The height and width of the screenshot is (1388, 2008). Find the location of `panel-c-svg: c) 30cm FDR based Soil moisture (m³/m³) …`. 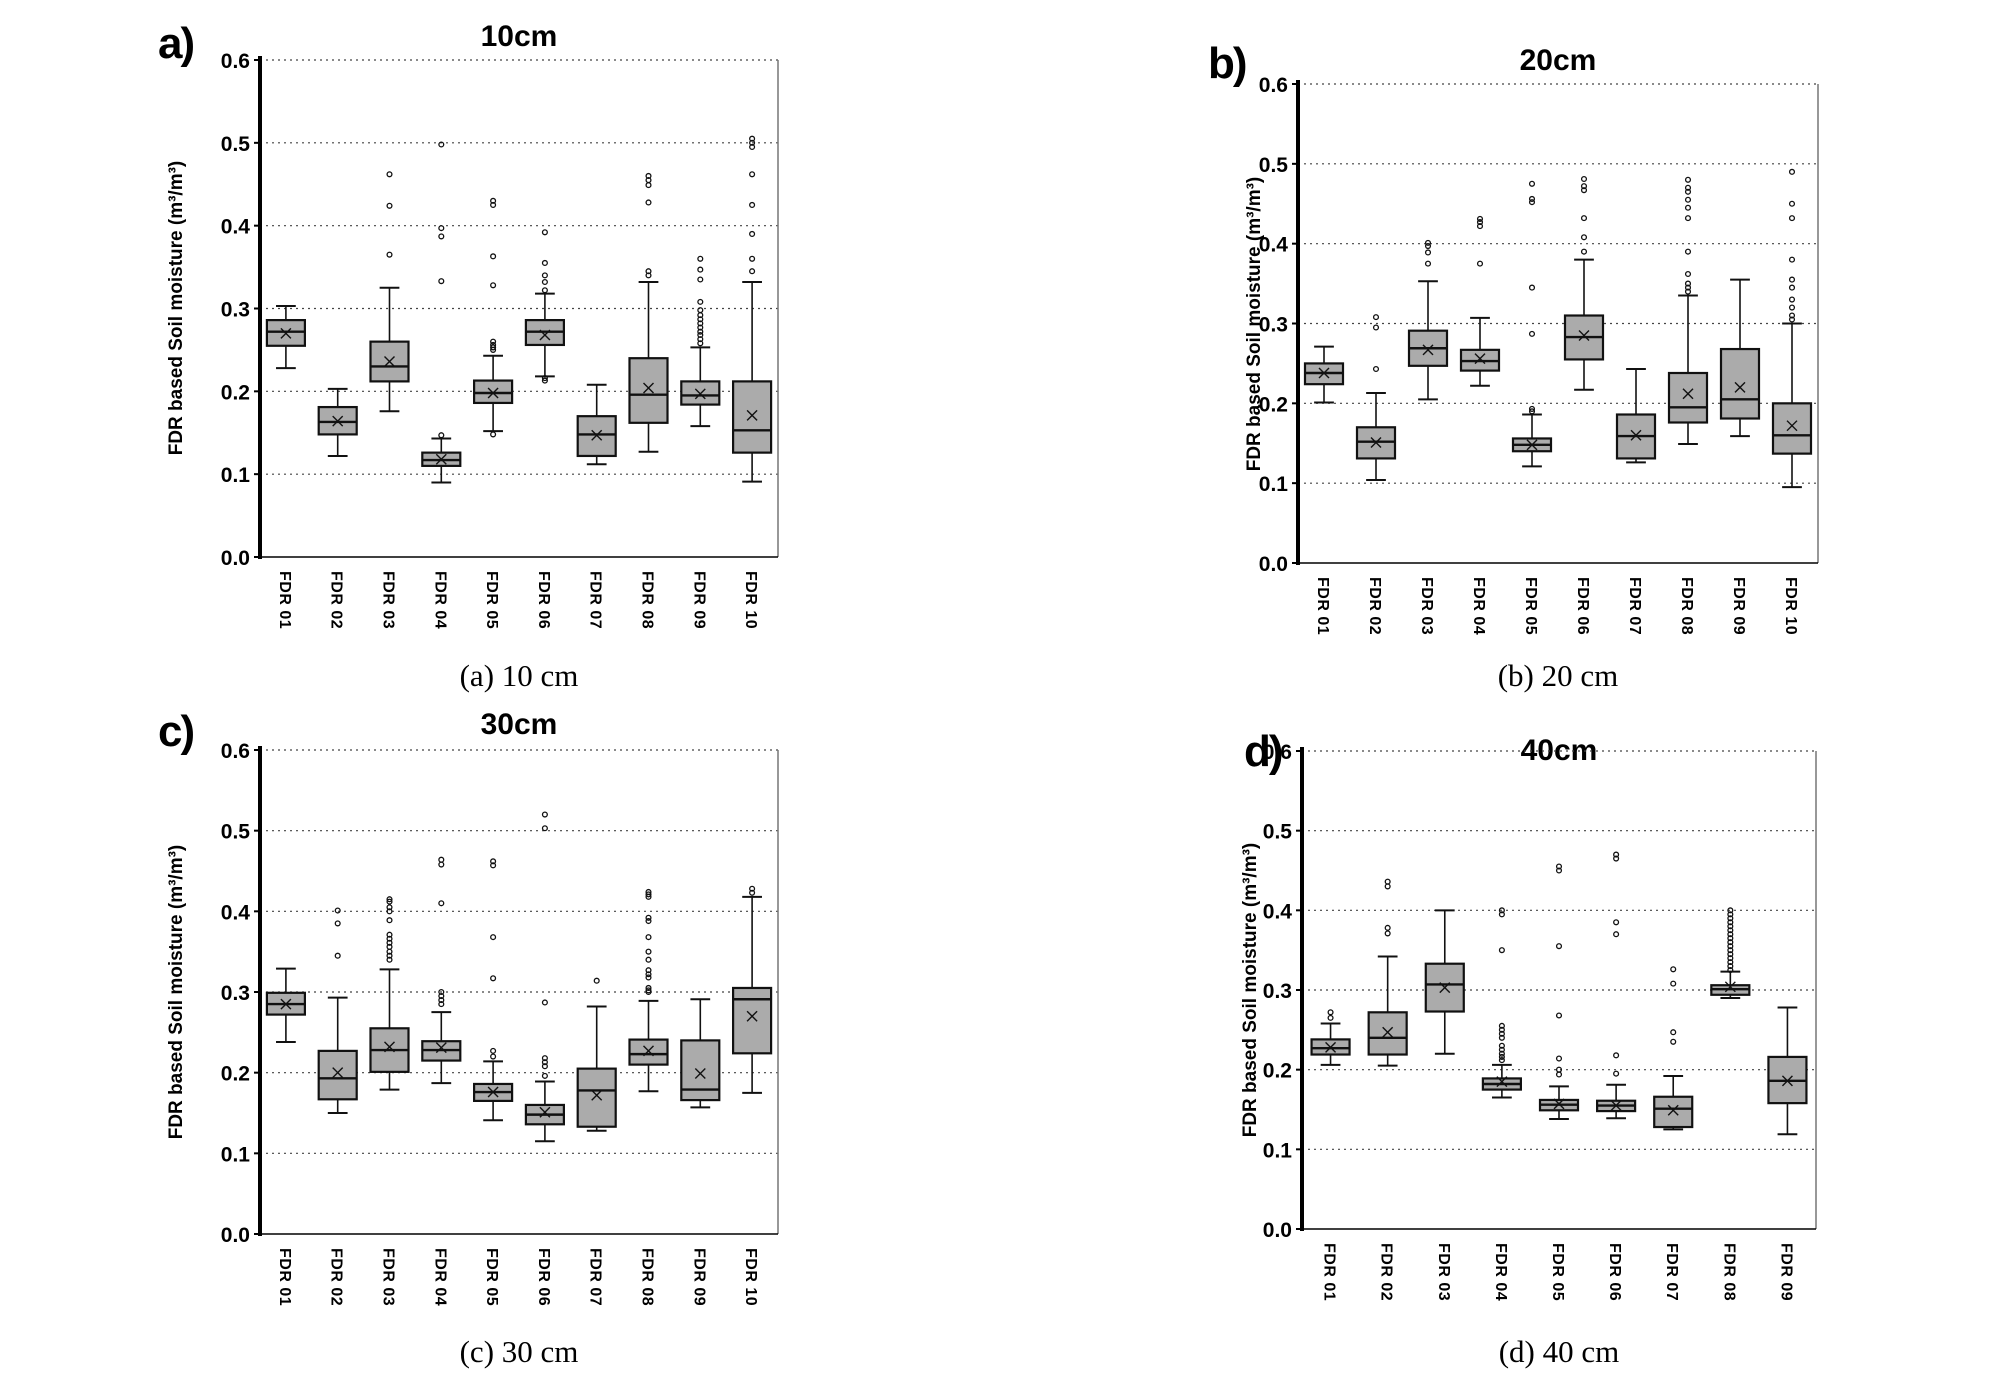

panel-c-svg: c) 30cm FDR based Soil moisture (m³/m³) … is located at coordinates (468, 1038).